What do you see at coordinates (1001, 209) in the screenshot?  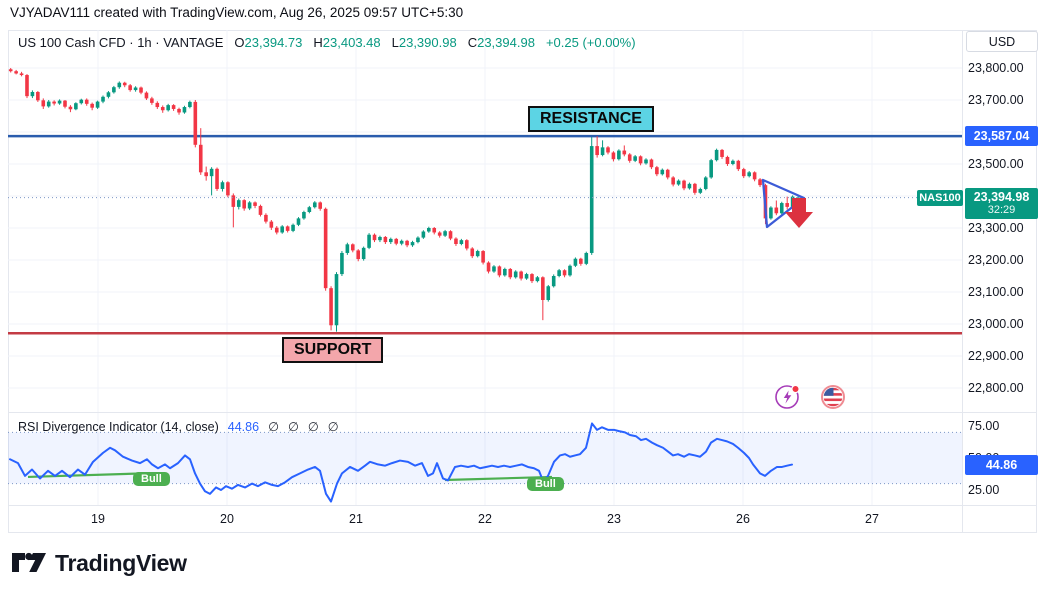 I see `bar-countdown: 32:29` at bounding box center [1001, 209].